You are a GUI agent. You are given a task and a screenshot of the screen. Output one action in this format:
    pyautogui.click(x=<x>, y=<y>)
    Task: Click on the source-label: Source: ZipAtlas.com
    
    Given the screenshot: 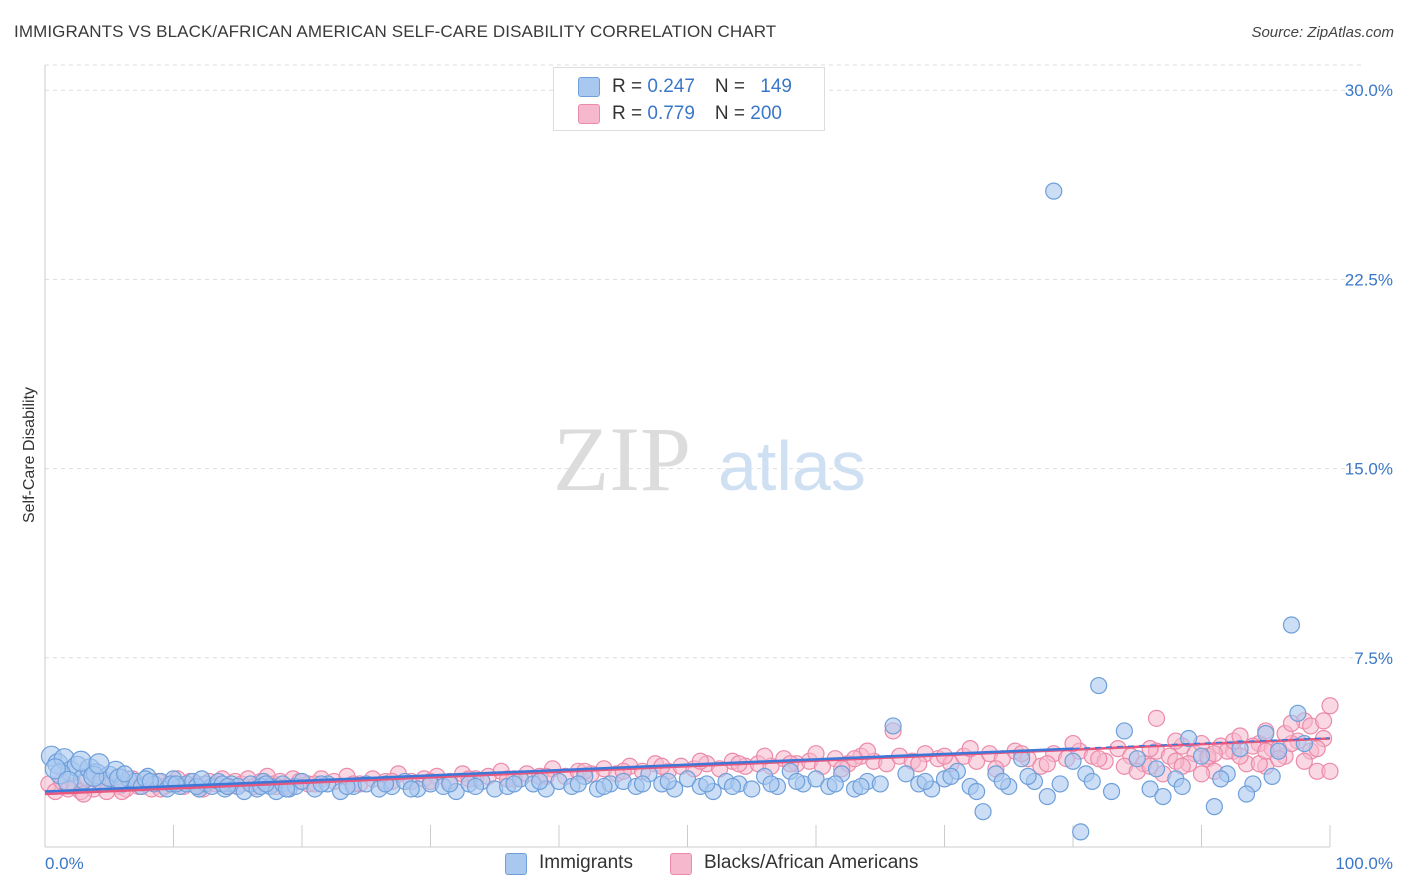 What is the action you would take?
    pyautogui.click(x=1322, y=32)
    